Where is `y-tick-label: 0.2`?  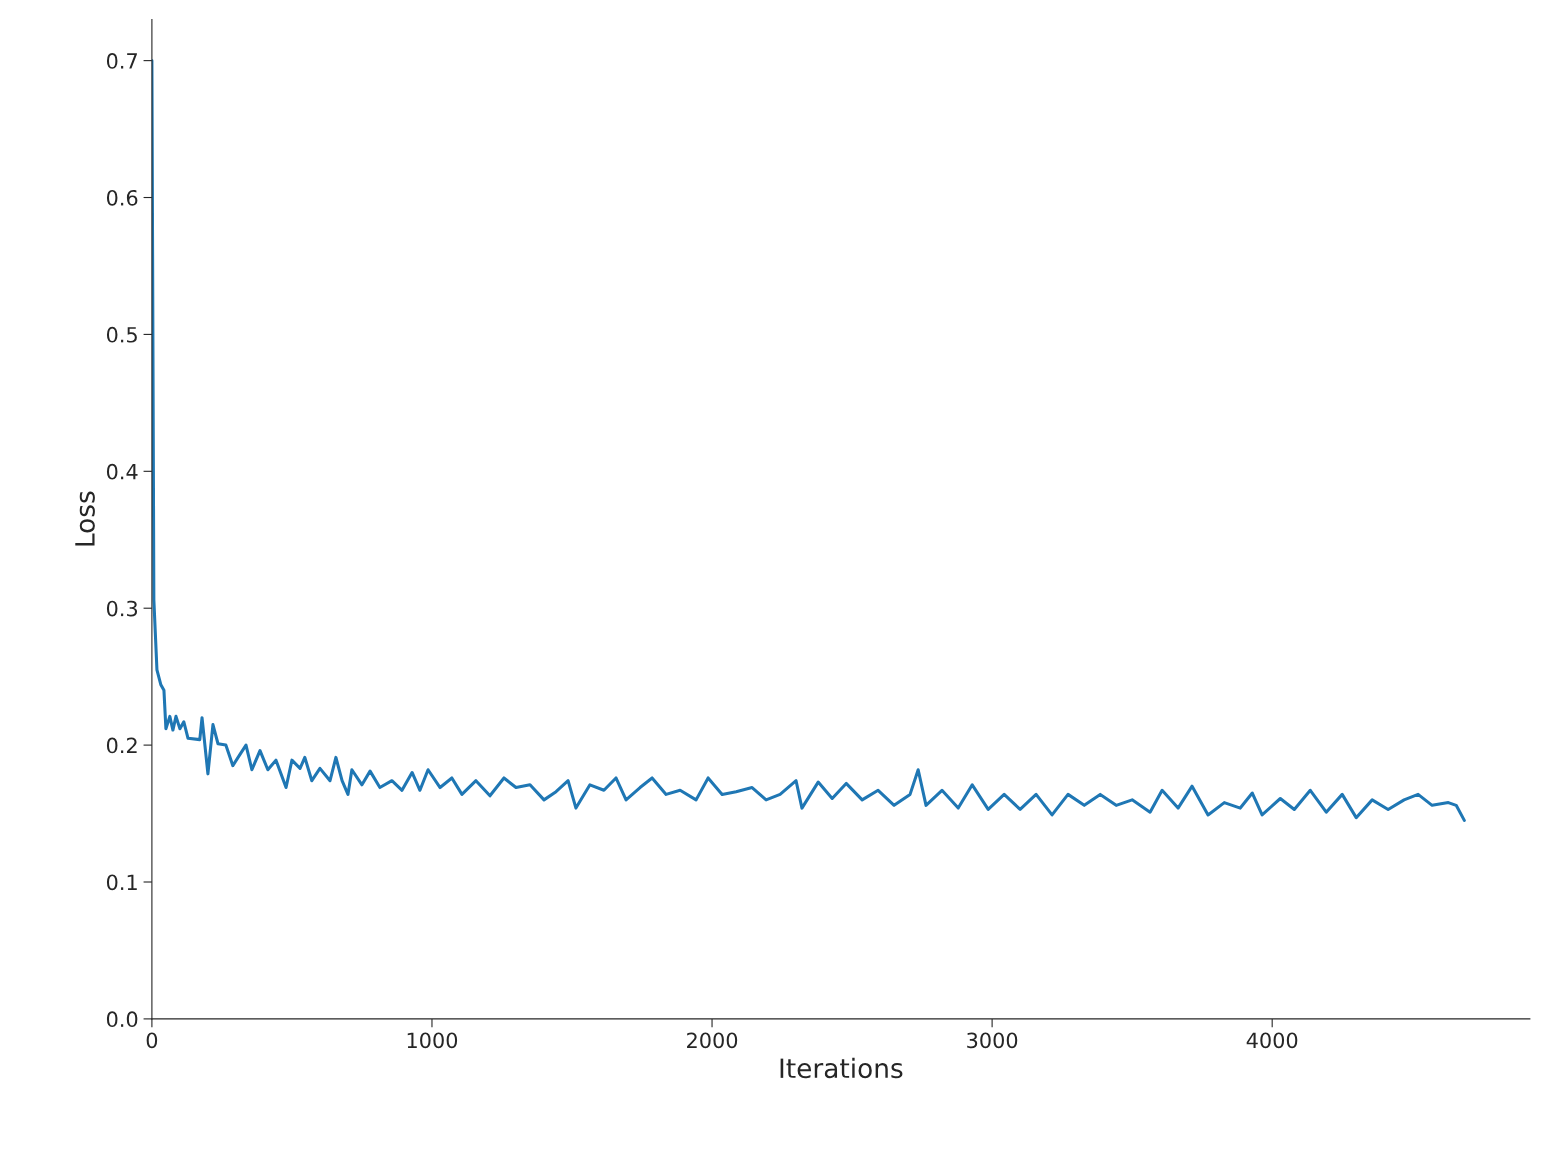 y-tick-label: 0.2 is located at coordinates (121, 745).